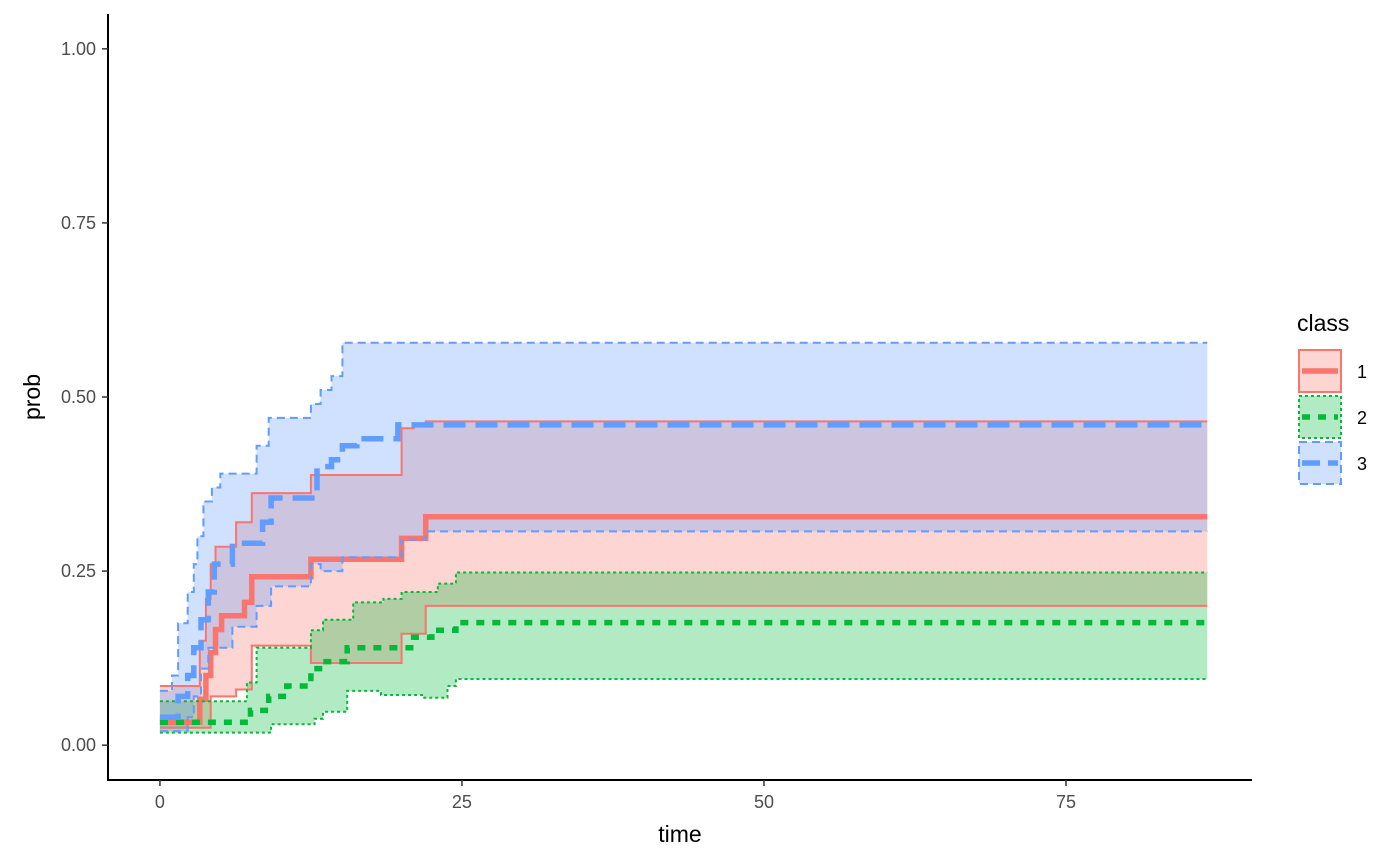  What do you see at coordinates (160, 802) in the screenshot?
I see `x-tick-label: 0` at bounding box center [160, 802].